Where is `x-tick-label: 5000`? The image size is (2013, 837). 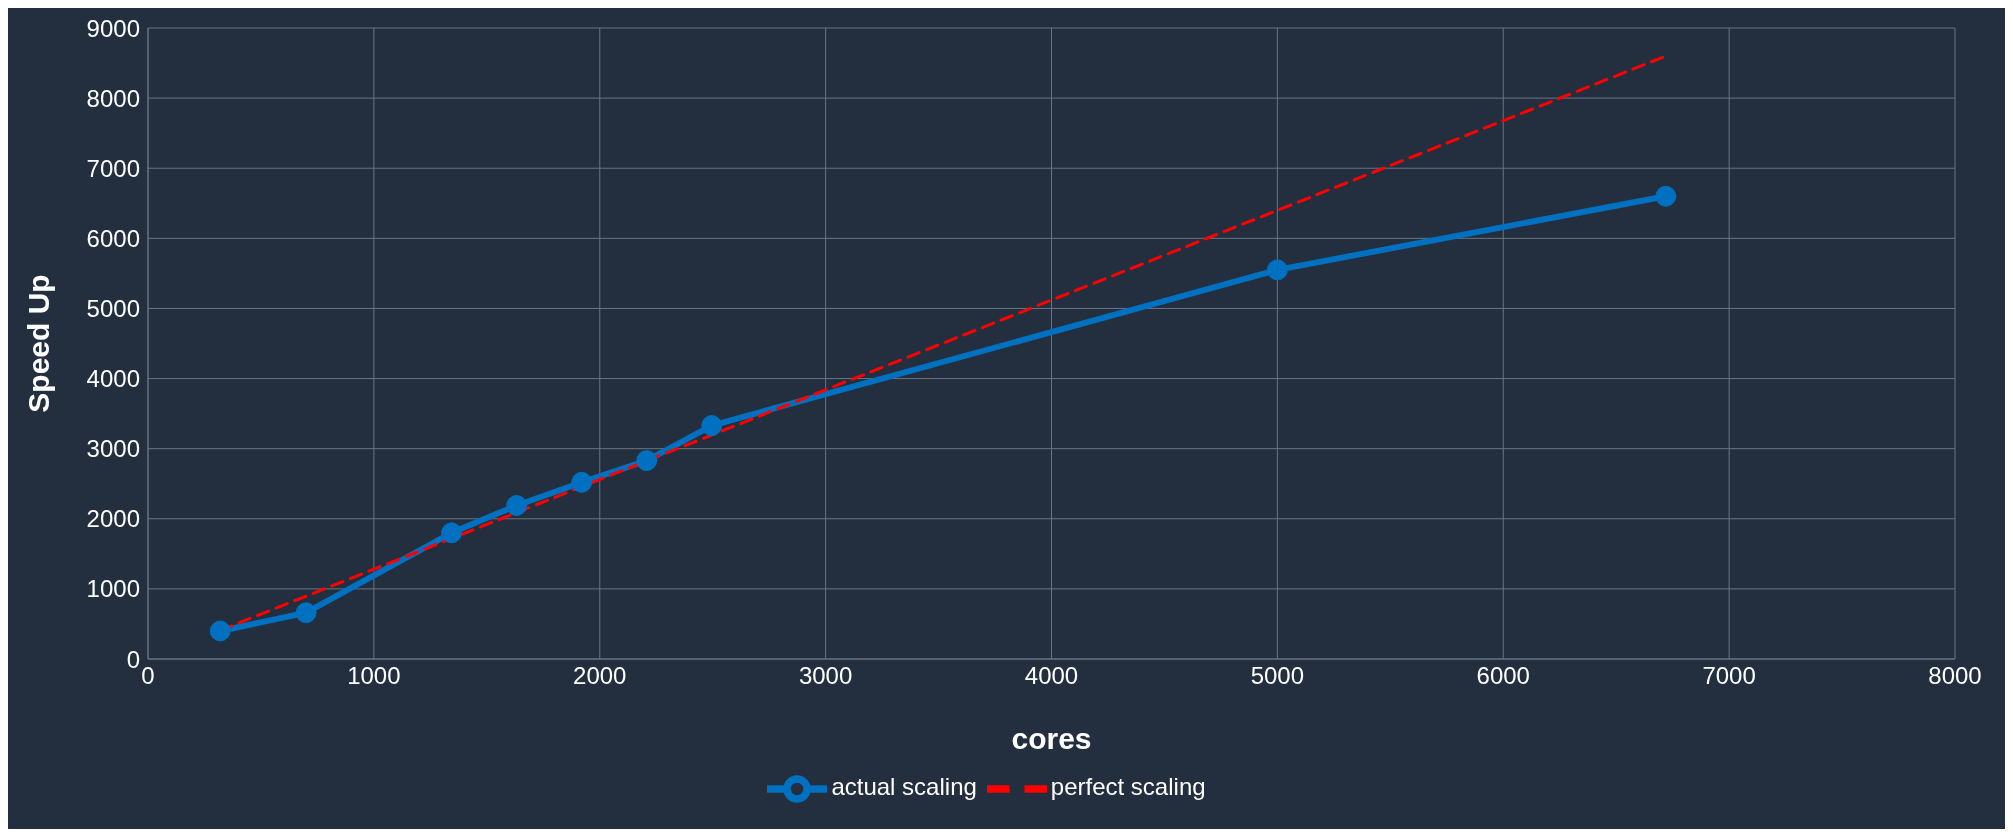 x-tick-label: 5000 is located at coordinates (1277, 676).